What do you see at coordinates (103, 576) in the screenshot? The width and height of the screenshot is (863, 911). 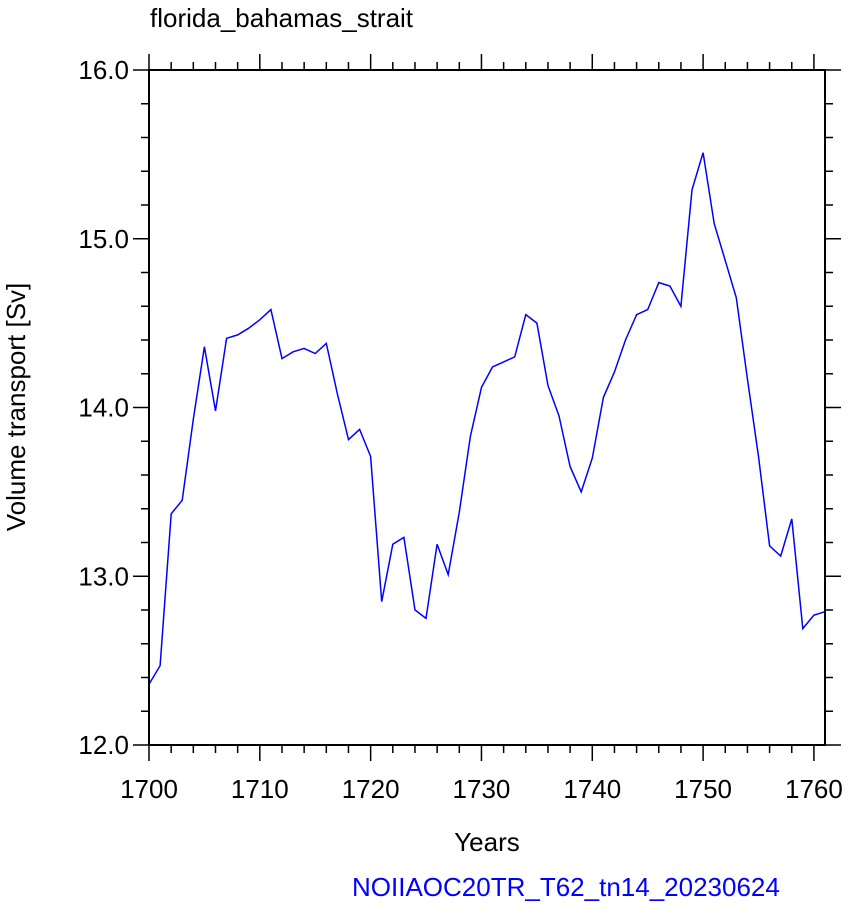 I see `y-tick-label: 13.0` at bounding box center [103, 576].